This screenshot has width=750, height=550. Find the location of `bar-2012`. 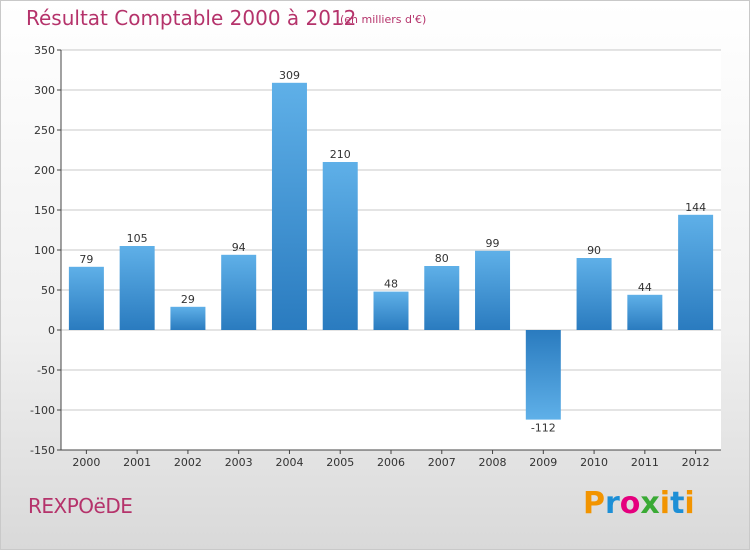

bar-2012 is located at coordinates (696, 272).